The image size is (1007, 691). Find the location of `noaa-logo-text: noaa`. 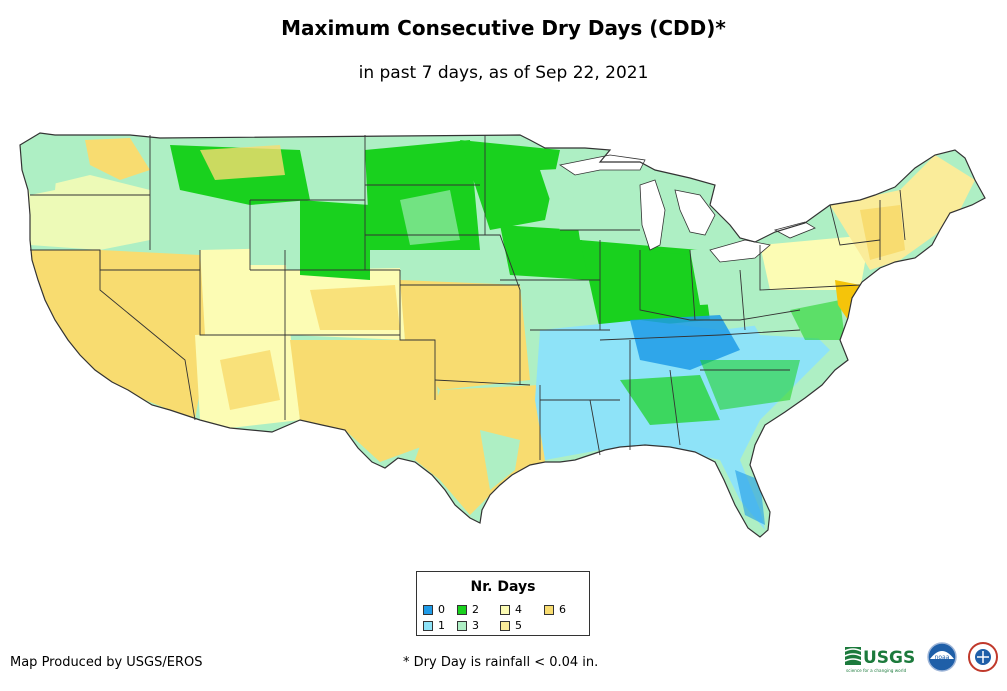

noaa-logo-text: noaa is located at coordinates (942, 657).